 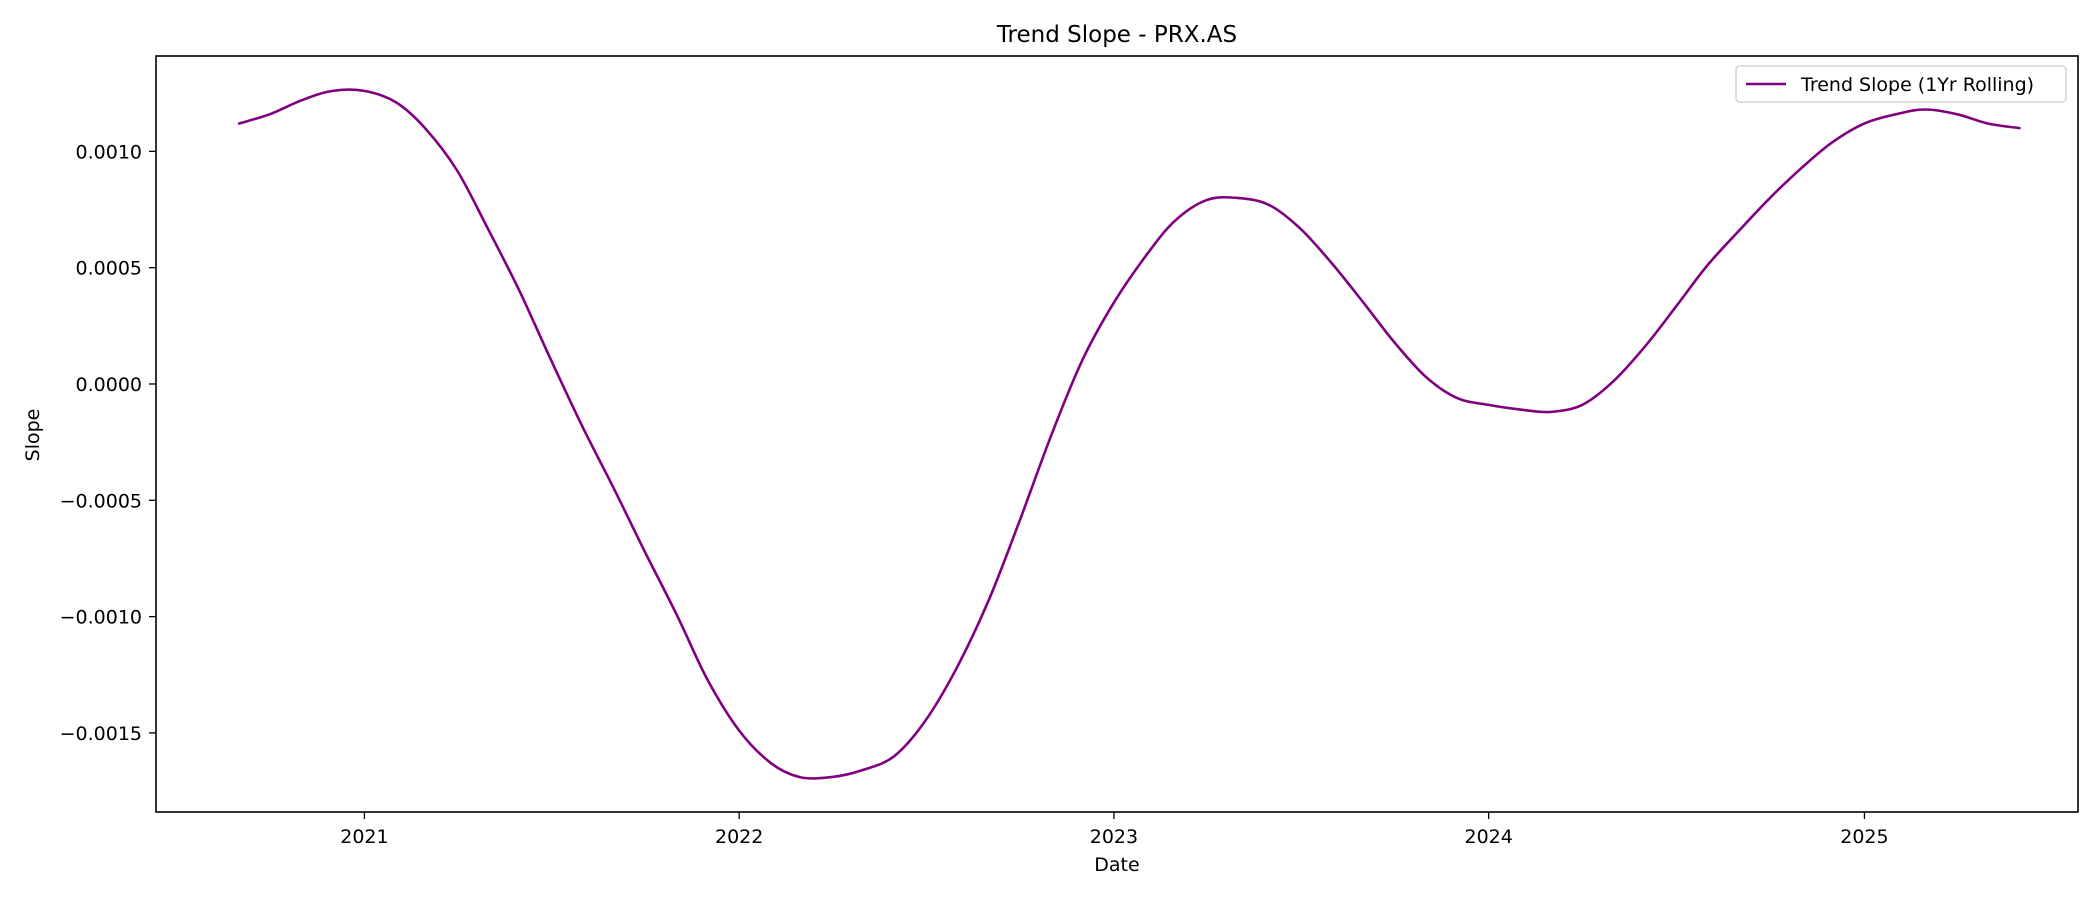 I want to click on legend-label-trend-slope: Trend Slope (1Yr Rolling), so click(x=1917, y=85).